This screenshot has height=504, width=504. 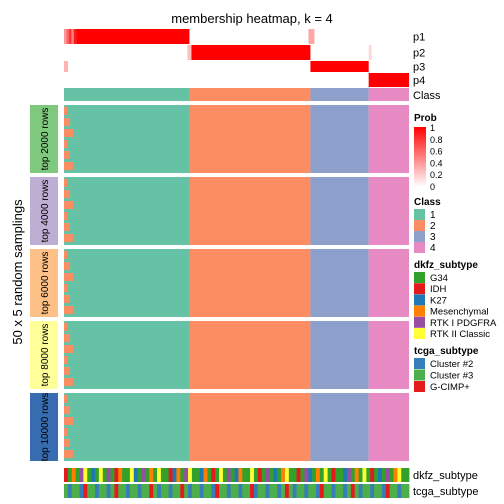 What do you see at coordinates (433, 237) in the screenshot?
I see `legend-class-label: 3` at bounding box center [433, 237].